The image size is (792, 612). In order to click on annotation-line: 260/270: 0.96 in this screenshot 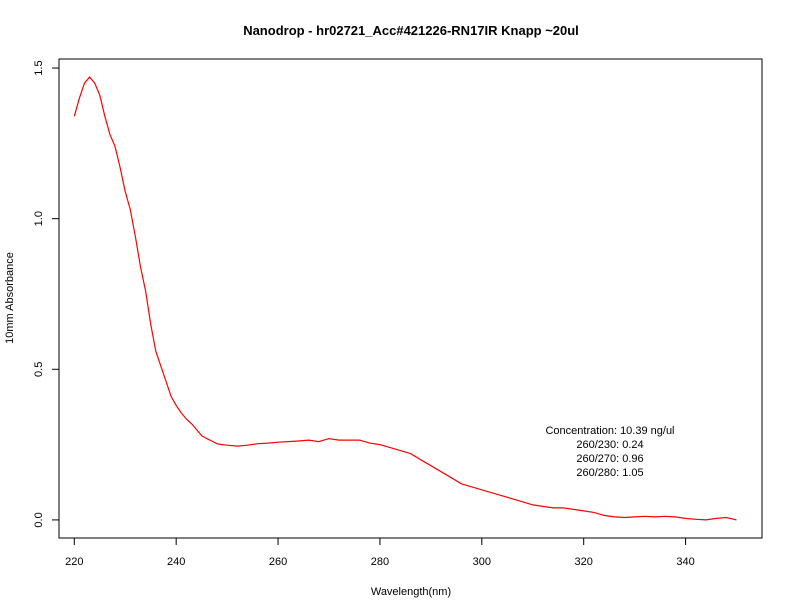, I will do `click(609, 459)`.